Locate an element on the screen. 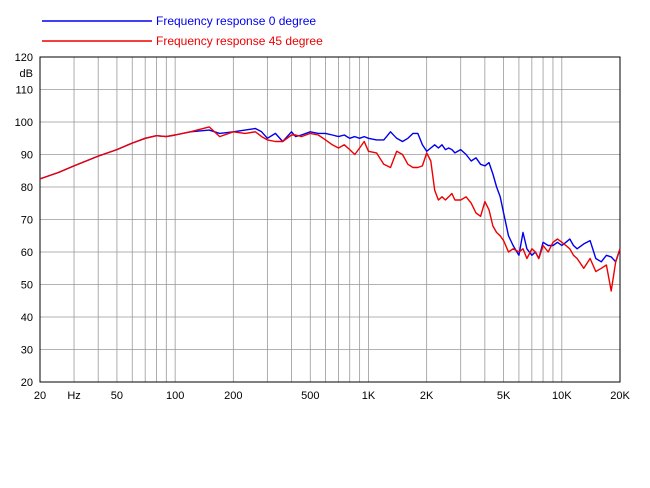 The height and width of the screenshot is (488, 650). x-tick-label: 5K is located at coordinates (504, 396).